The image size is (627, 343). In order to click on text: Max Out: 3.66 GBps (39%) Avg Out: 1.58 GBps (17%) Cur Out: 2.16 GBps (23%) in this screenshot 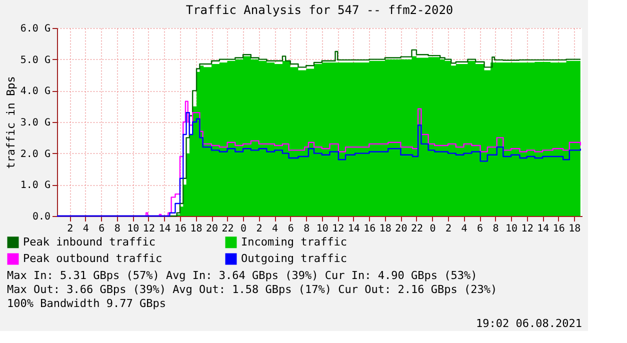, I will do `click(252, 289)`.